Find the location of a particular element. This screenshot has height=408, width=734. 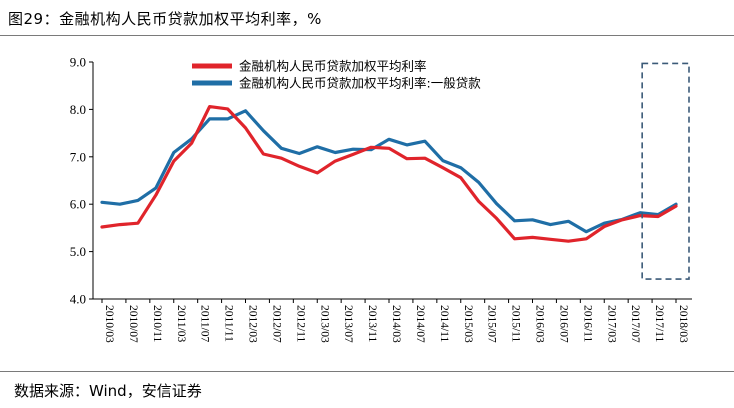

y-tick-label: 9.0 is located at coordinates (78, 62).